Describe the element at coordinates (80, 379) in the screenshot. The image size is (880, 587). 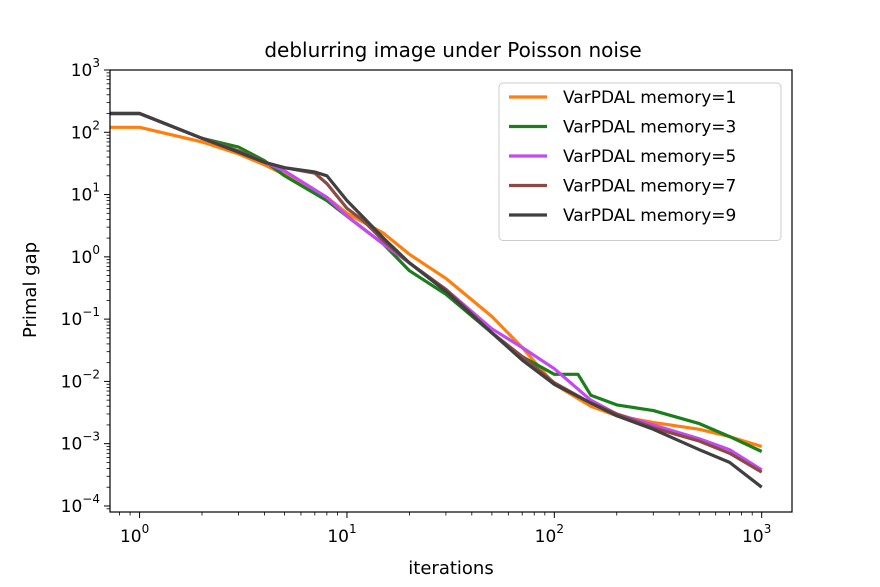
I see `y-tick-label: 10⁻²` at that location.